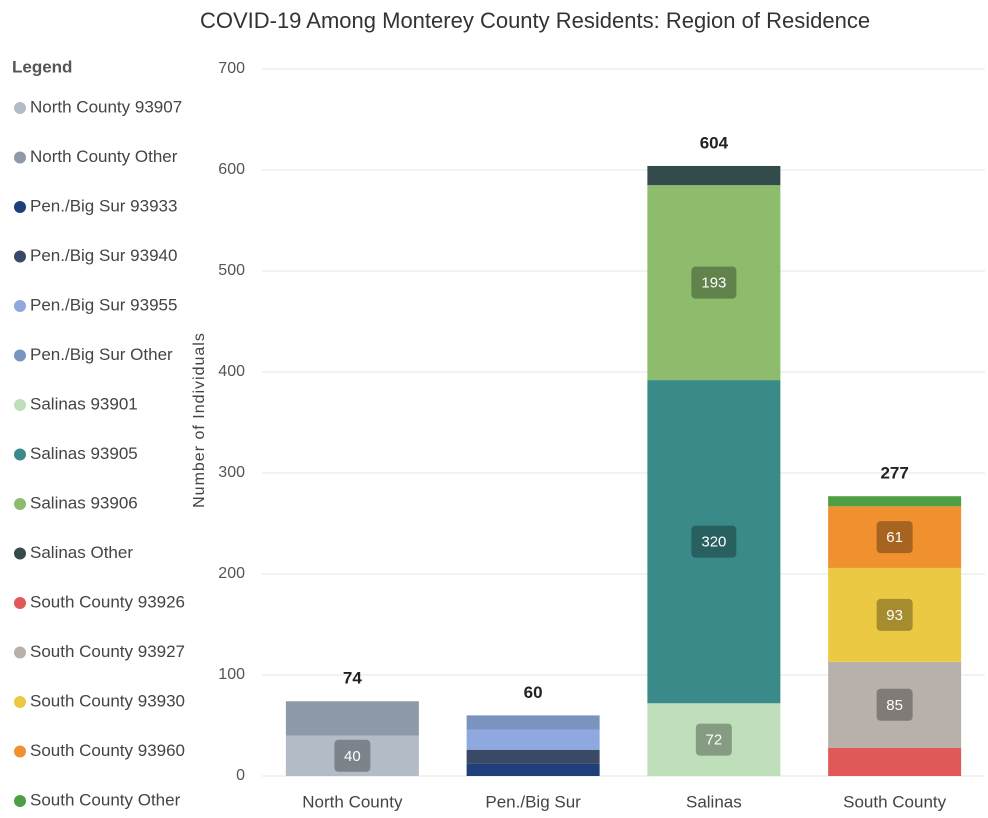 The width and height of the screenshot is (988, 818). Describe the element at coordinates (103, 205) in the screenshot. I see `legend-label: Pen./Big Sur 93933` at that location.